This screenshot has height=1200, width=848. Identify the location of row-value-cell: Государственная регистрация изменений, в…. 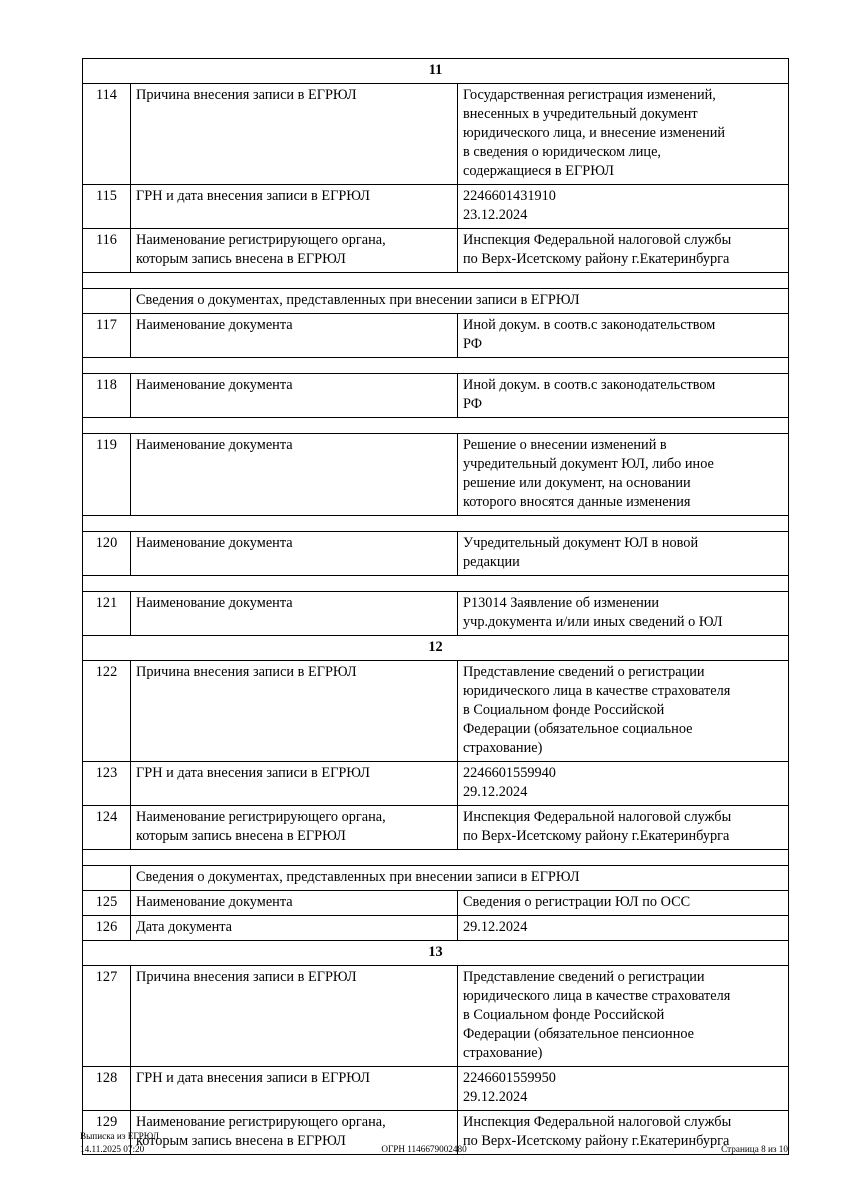
(623, 134).